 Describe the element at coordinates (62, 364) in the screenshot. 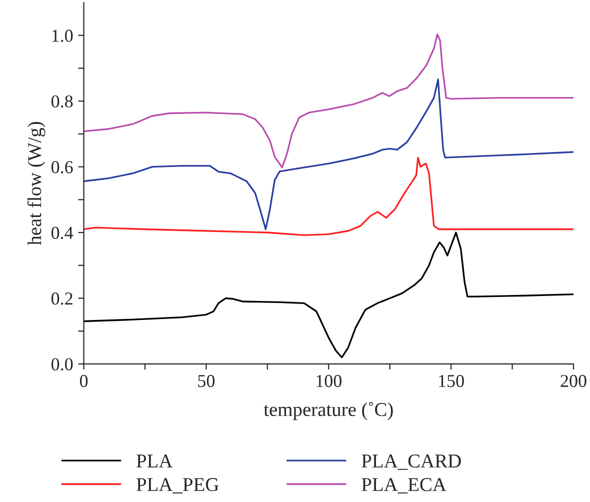

I see `y-tick-label: 0.0` at that location.